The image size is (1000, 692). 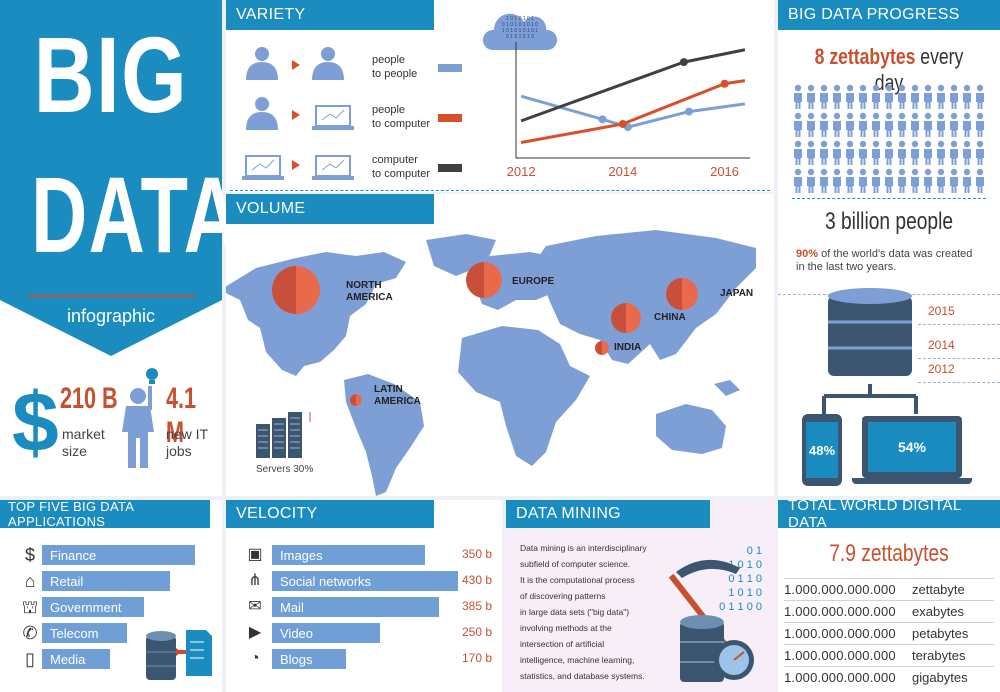 I want to click on divider, so click(x=889, y=198).